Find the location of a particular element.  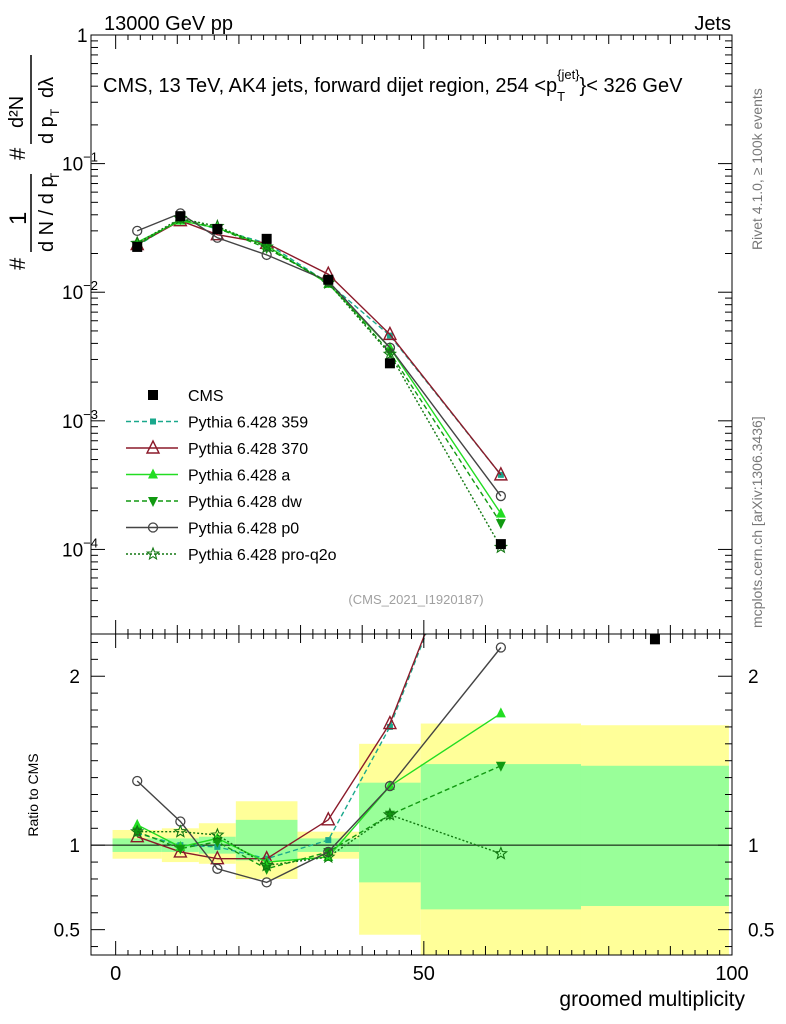

svg-text: d N / d p is located at coordinates (47, 214).